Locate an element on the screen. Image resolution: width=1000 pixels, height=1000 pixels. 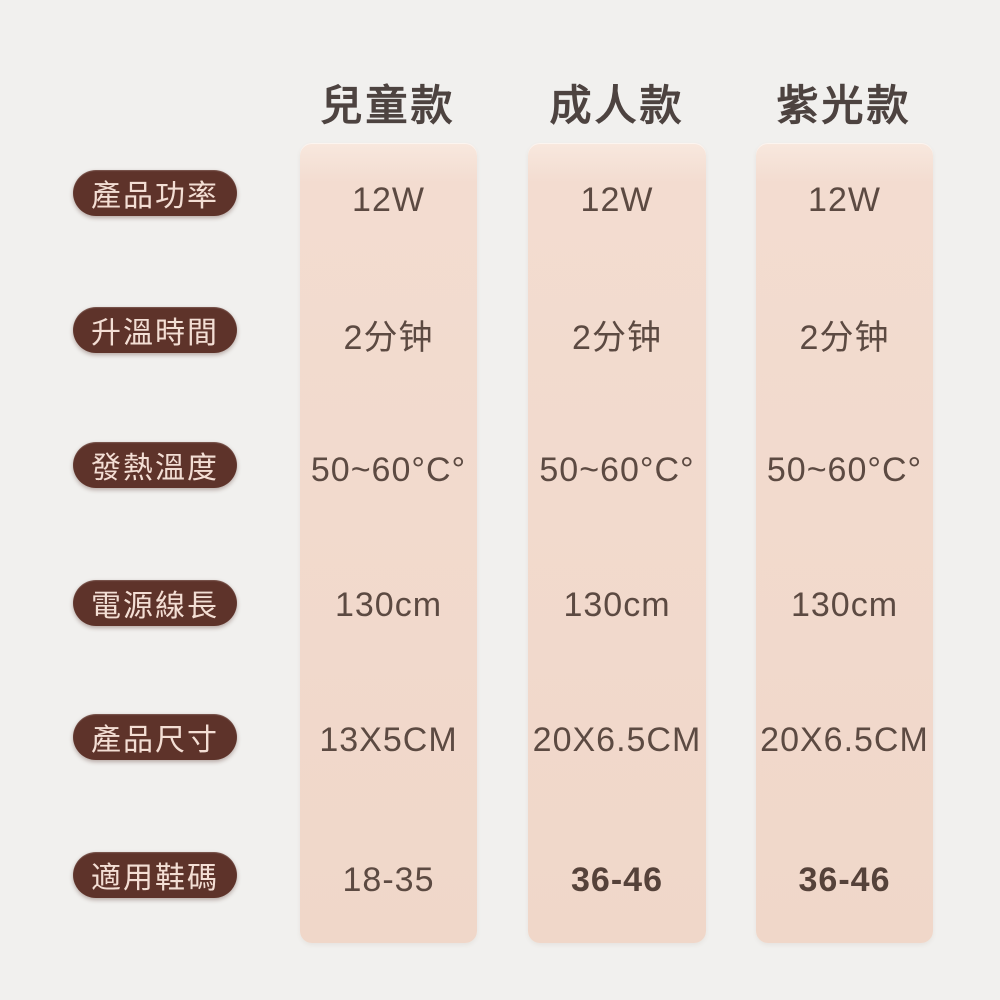
row-label-heating-temperature: 發熱溫度 is located at coordinates (155, 465).